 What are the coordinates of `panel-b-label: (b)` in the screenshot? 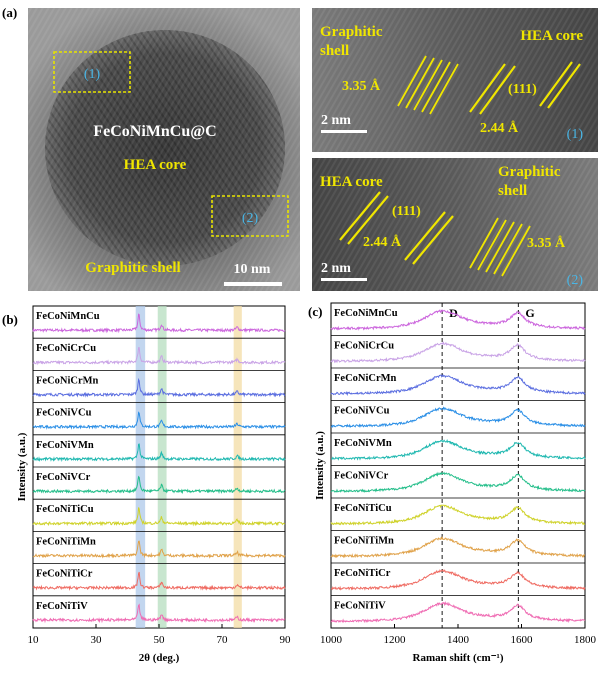 It's located at (10, 319).